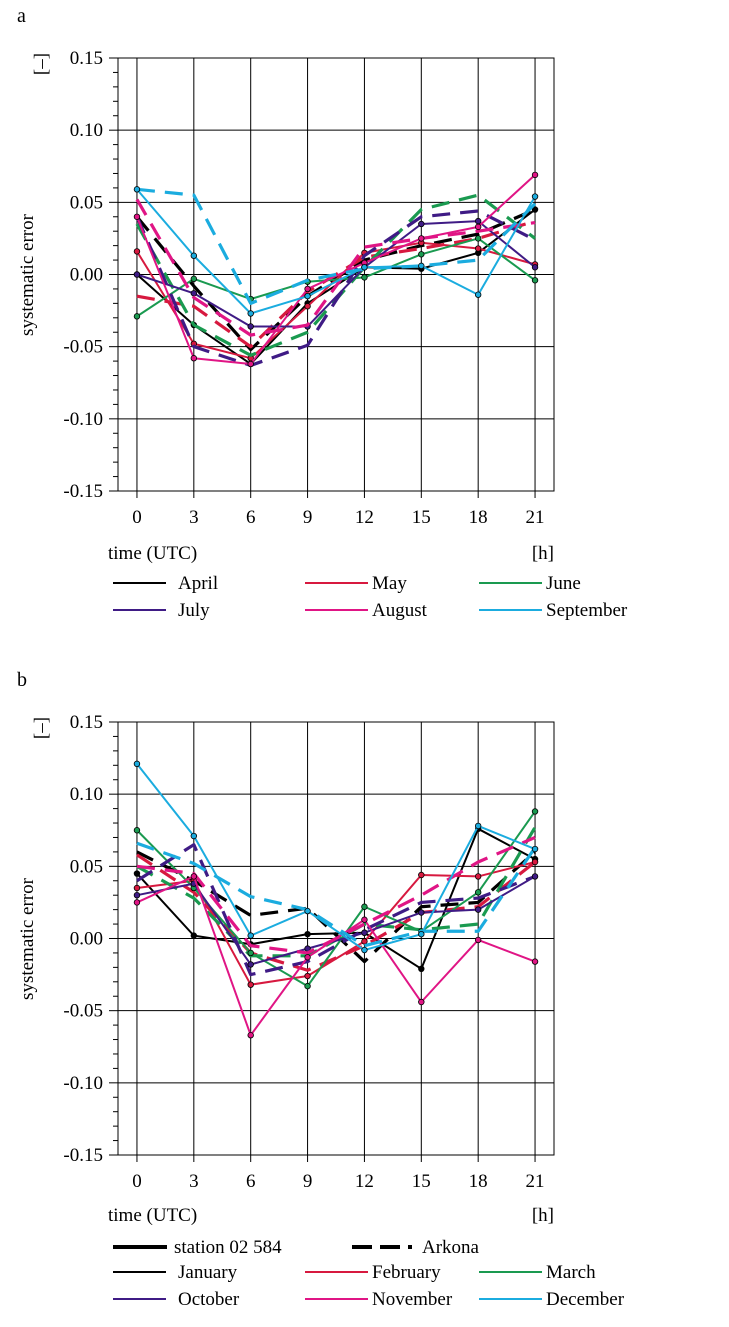 This screenshot has width=729, height=1327. I want to click on x-tick-label: 18, so click(478, 517).